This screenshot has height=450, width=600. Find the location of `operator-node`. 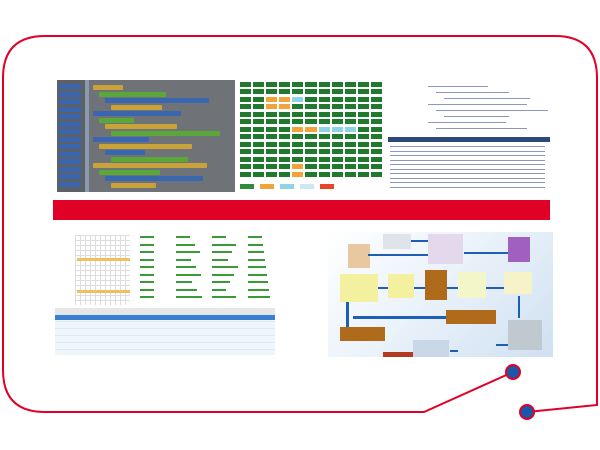

operator-node is located at coordinates (359, 256).